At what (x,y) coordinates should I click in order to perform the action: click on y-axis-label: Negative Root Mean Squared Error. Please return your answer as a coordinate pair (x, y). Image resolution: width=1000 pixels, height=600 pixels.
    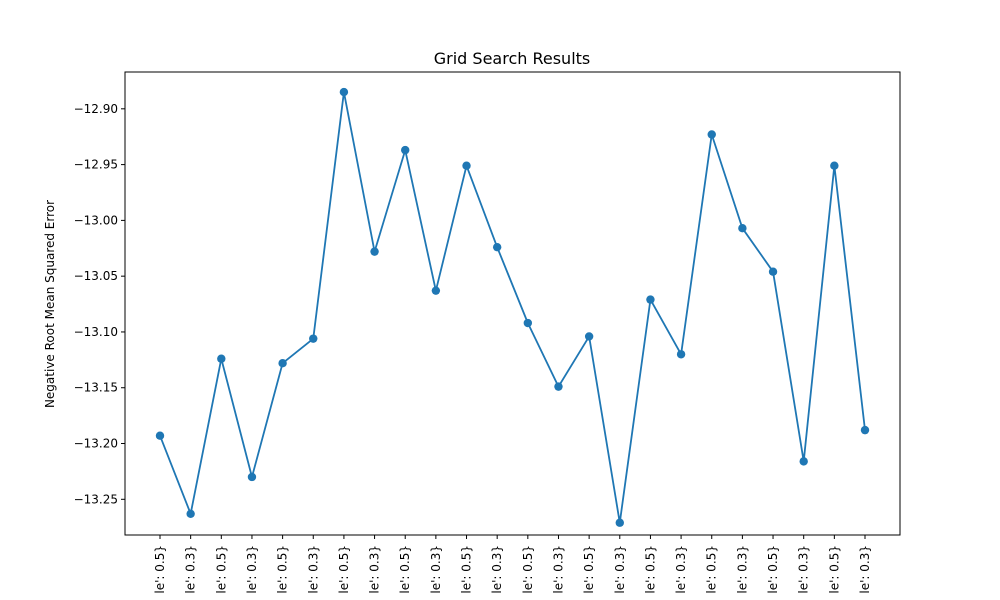
    Looking at the image, I should click on (50, 304).